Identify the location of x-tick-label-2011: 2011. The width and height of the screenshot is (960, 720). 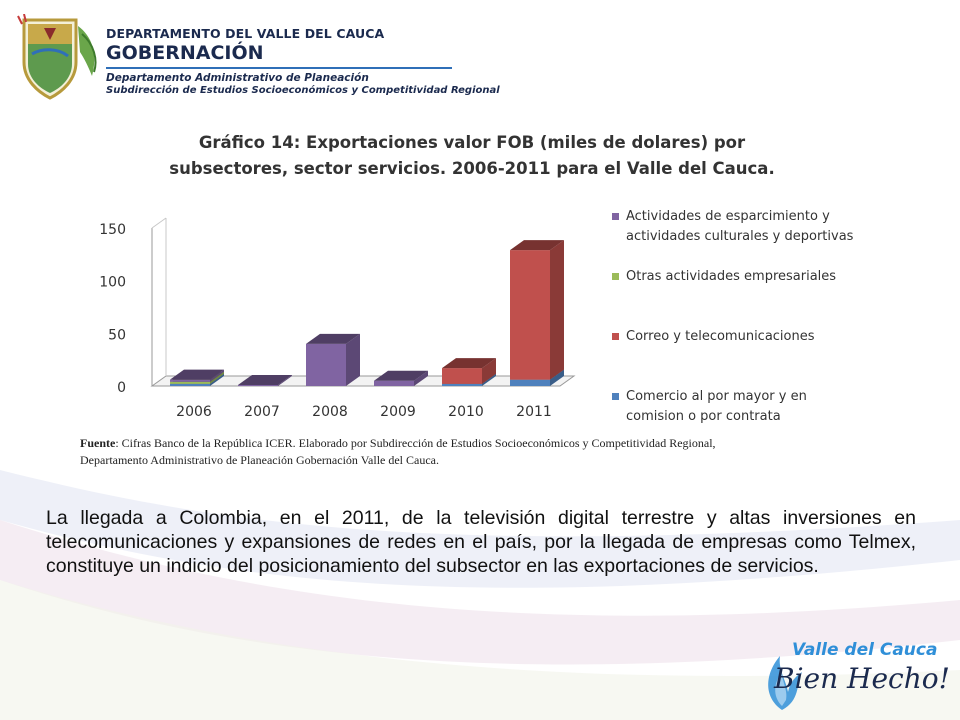
(534, 412).